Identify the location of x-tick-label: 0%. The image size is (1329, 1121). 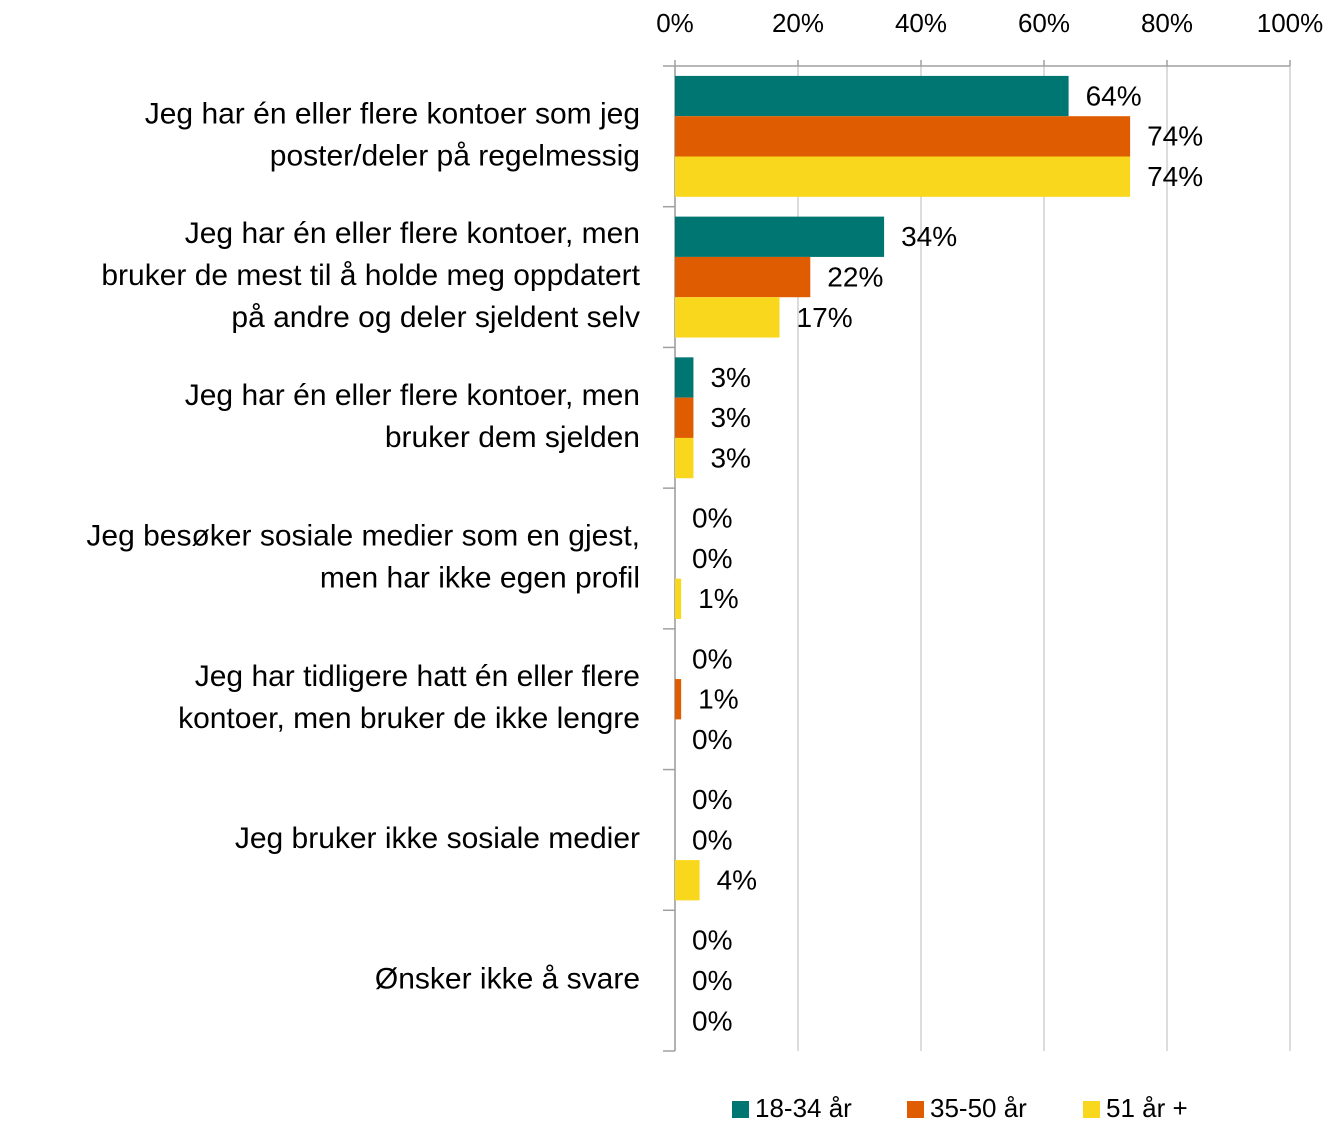
(675, 23).